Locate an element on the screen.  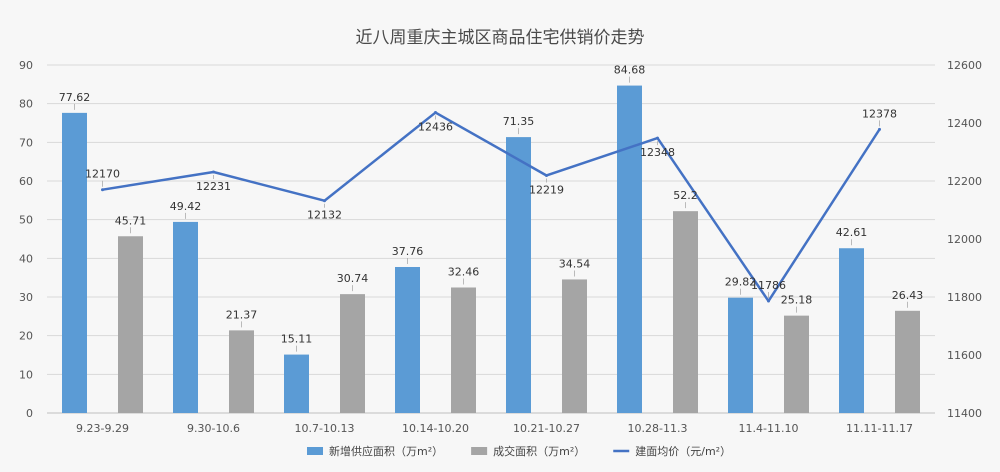
bar-data-label: 30.74 is located at coordinates (353, 278).